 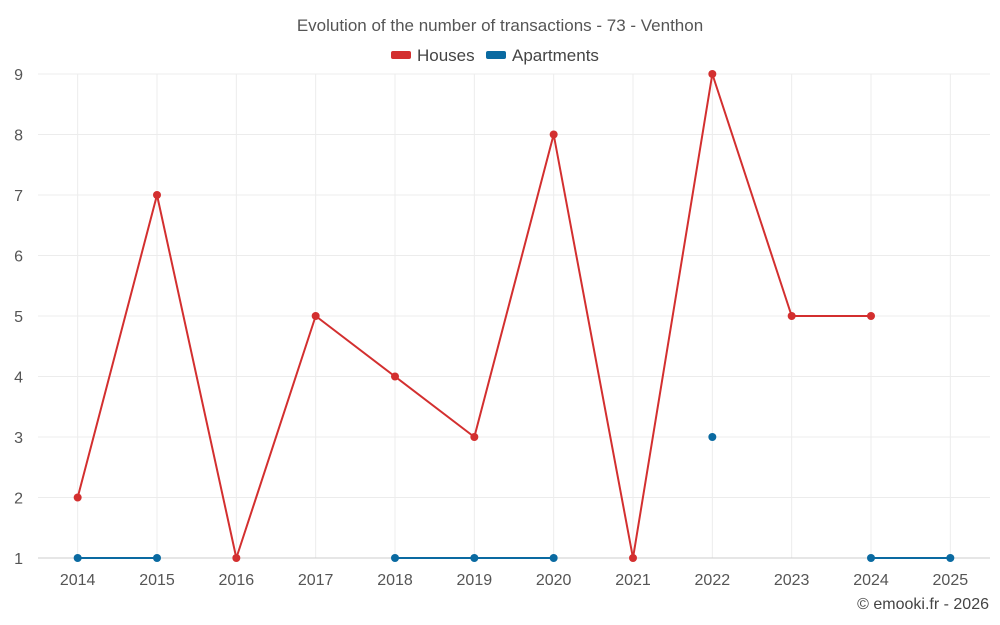 What do you see at coordinates (633, 580) in the screenshot?
I see `x-tick-label: 2021` at bounding box center [633, 580].